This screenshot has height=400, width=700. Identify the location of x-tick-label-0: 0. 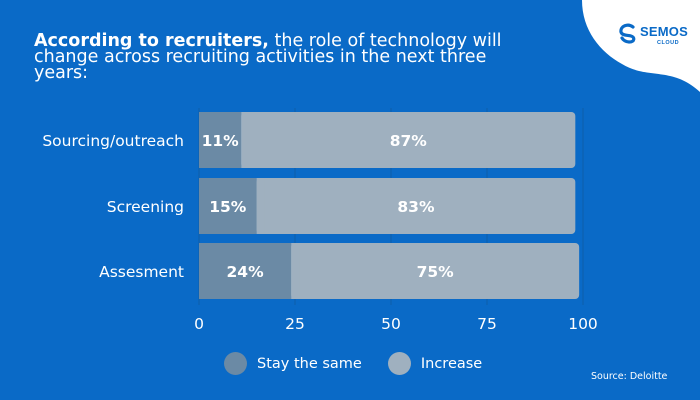
(199, 324).